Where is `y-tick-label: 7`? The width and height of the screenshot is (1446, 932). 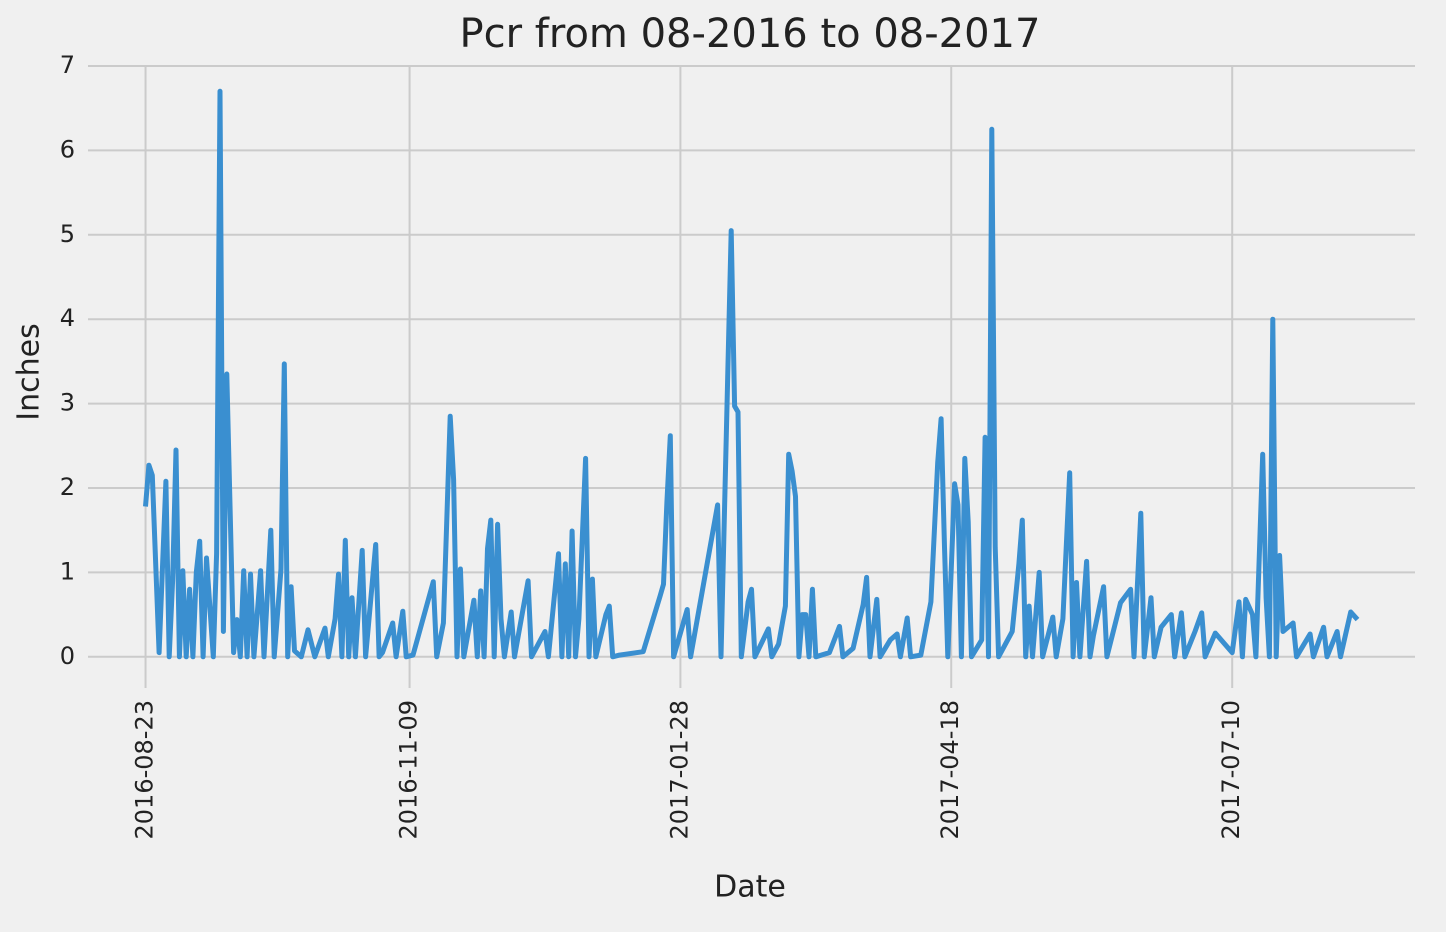 y-tick-label: 7 is located at coordinates (67, 65).